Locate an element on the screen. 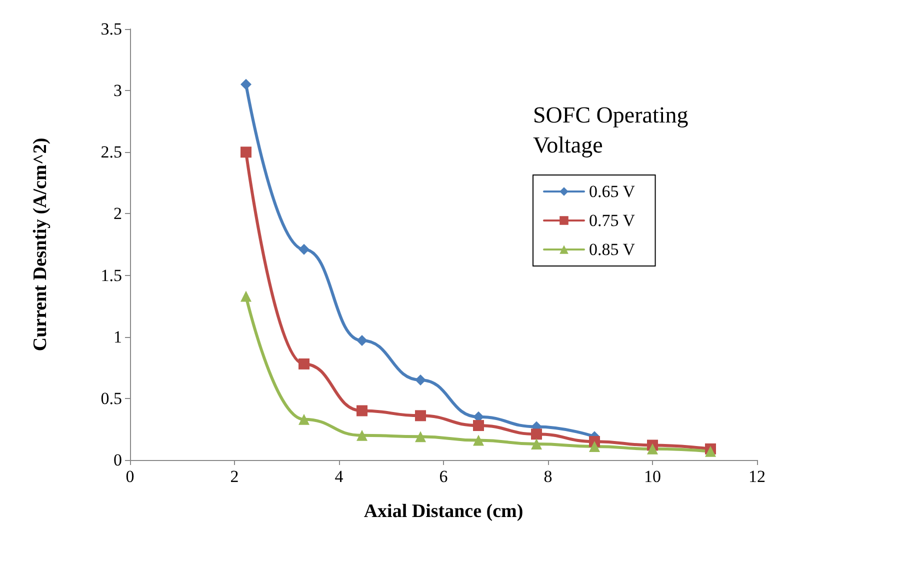 The image size is (921, 577). y-tick-label: 2.5 is located at coordinates (111, 152).